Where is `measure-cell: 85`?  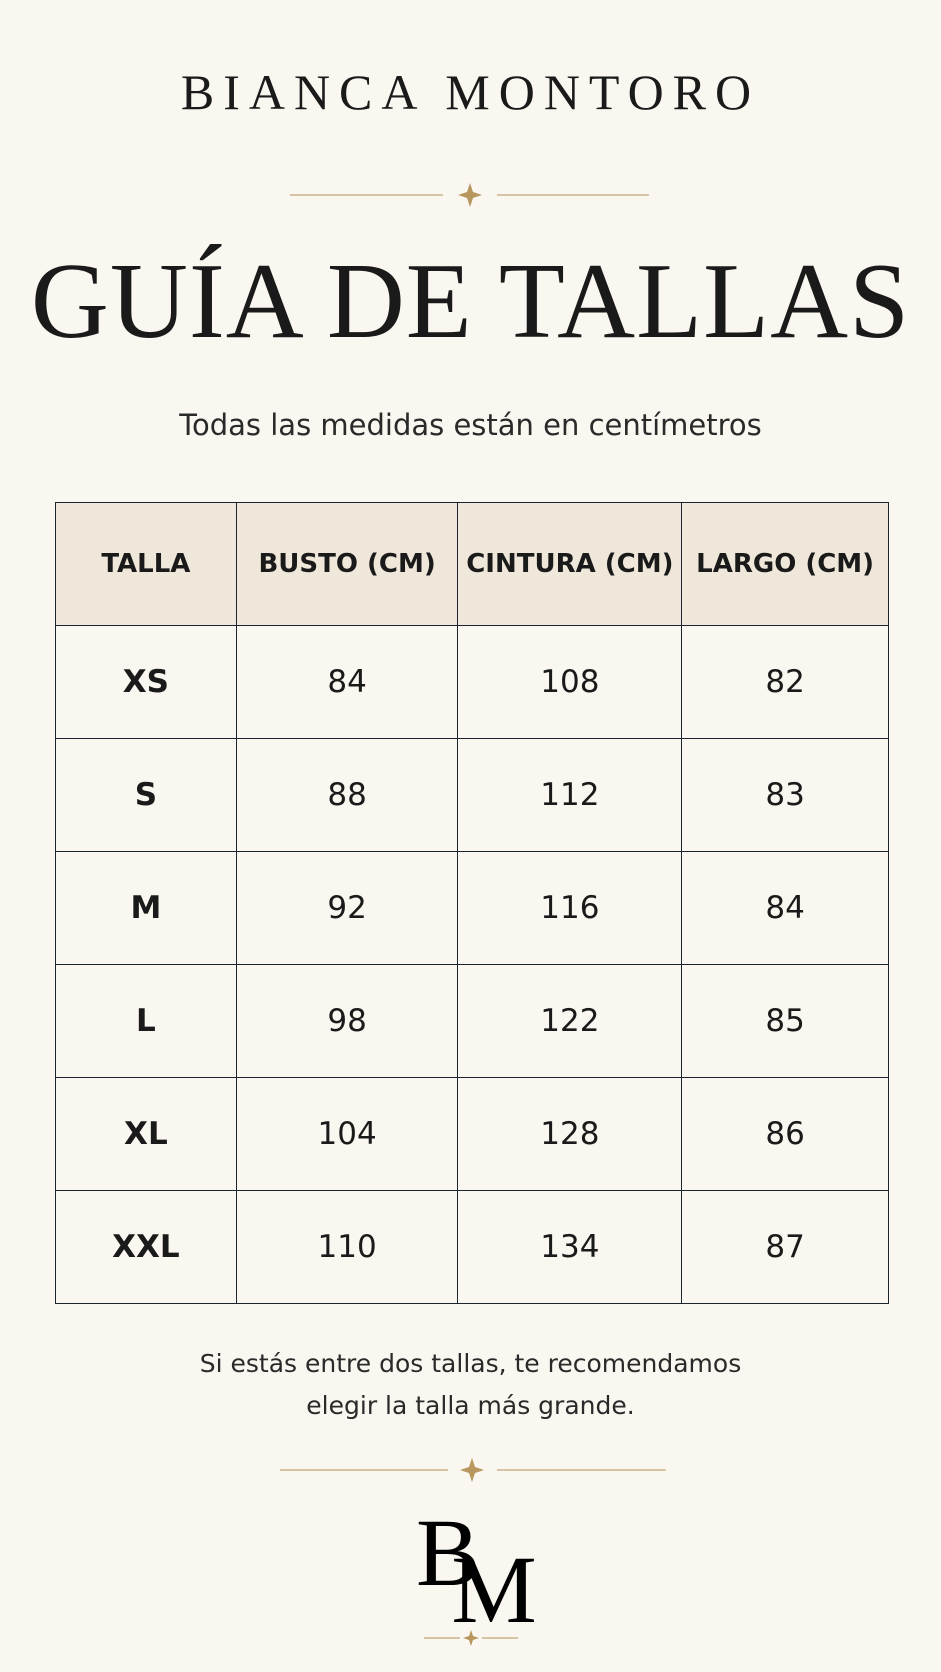 measure-cell: 85 is located at coordinates (785, 1021).